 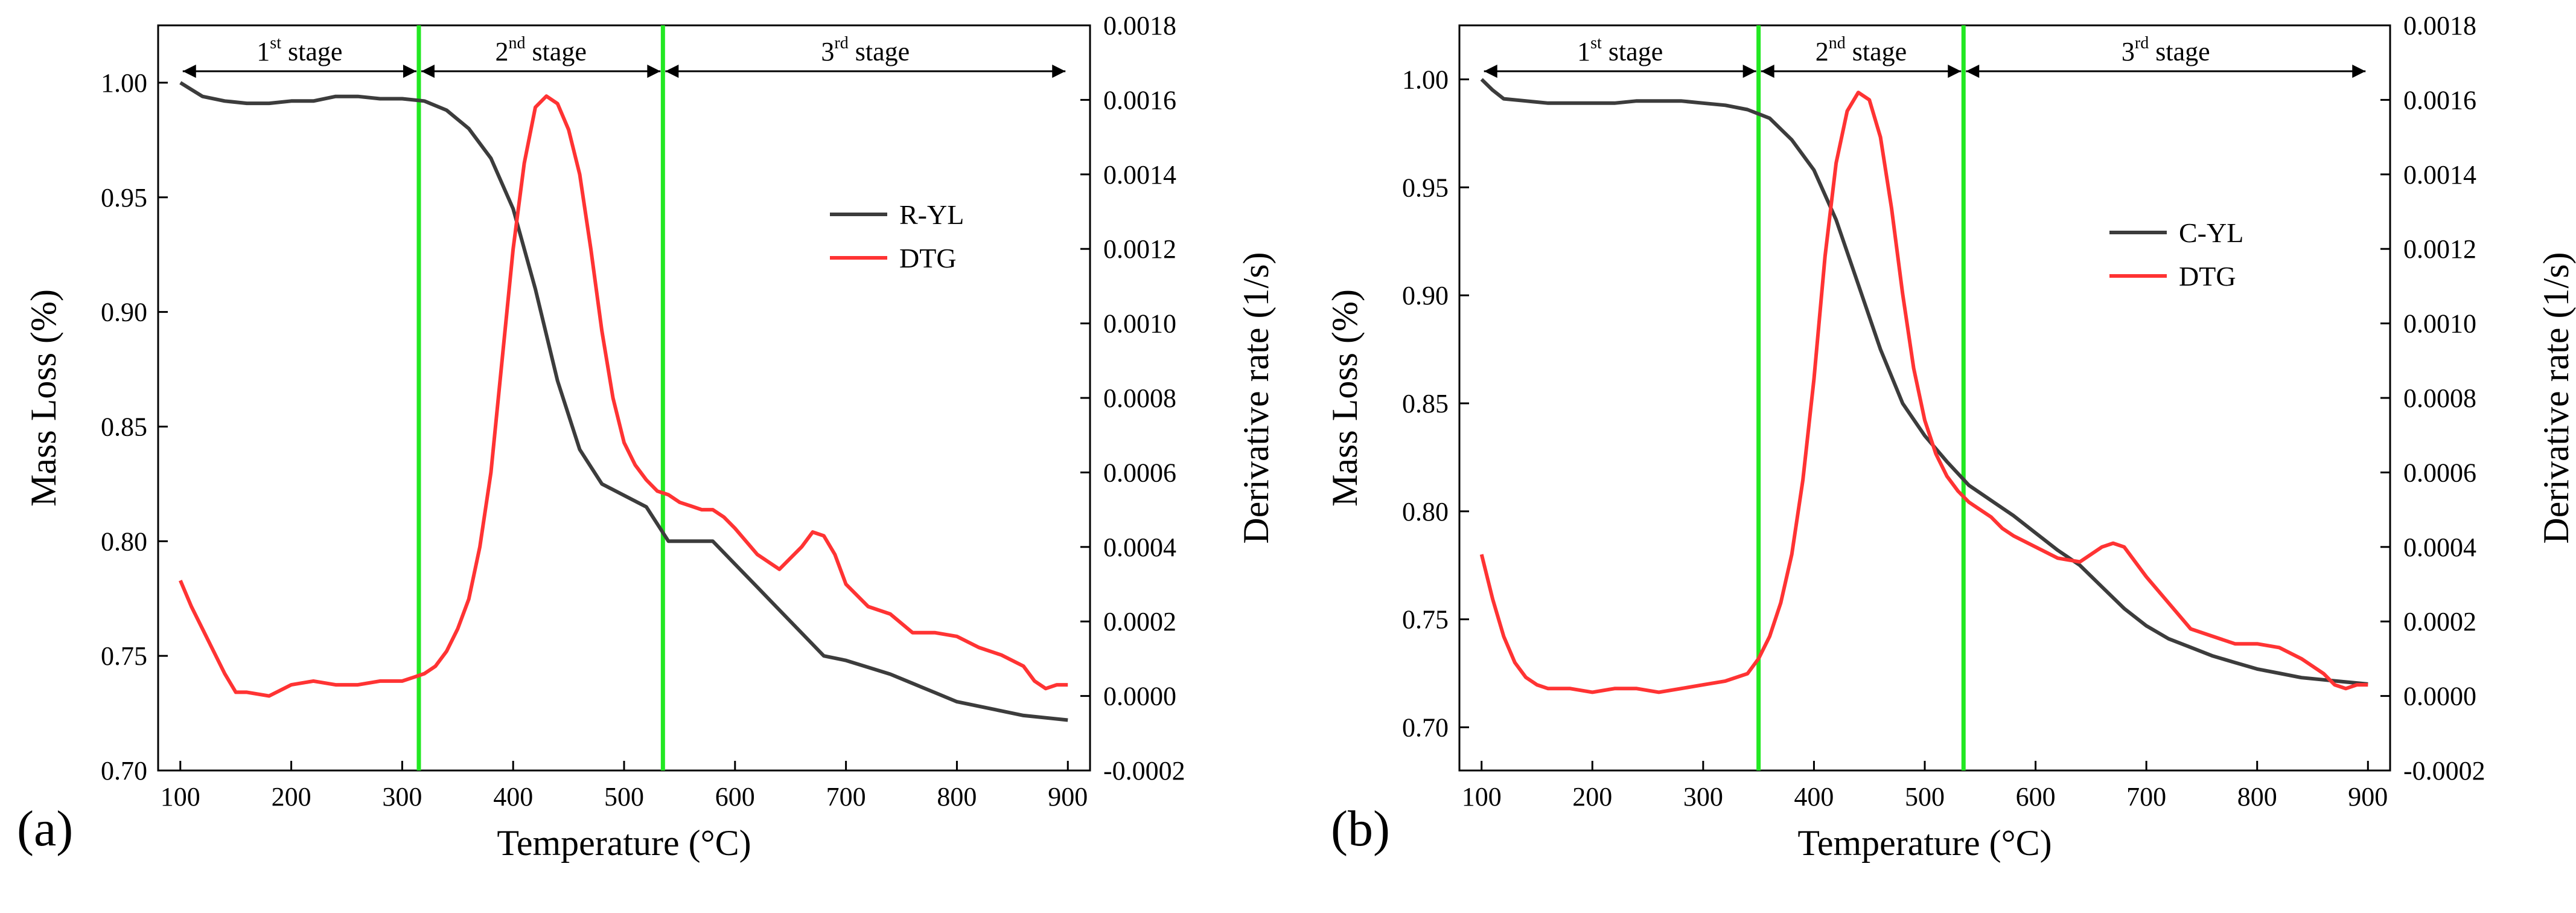 What do you see at coordinates (2211, 233) in the screenshot?
I see `legend-label: C-YL` at bounding box center [2211, 233].